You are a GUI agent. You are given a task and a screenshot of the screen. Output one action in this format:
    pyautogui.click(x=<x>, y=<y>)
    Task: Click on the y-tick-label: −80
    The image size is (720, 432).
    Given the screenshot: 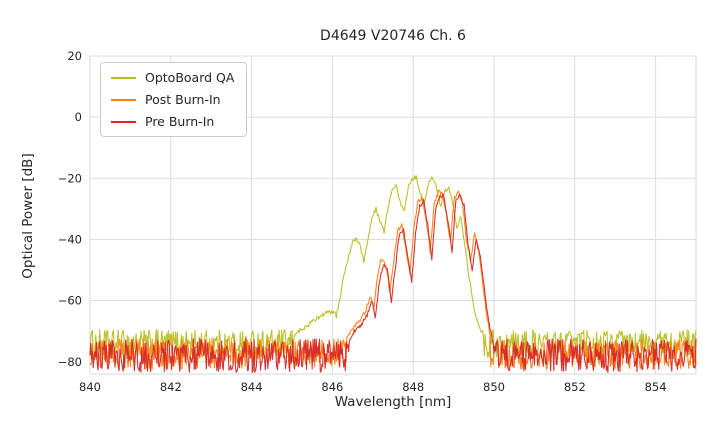 What is the action you would take?
    pyautogui.click(x=70, y=362)
    